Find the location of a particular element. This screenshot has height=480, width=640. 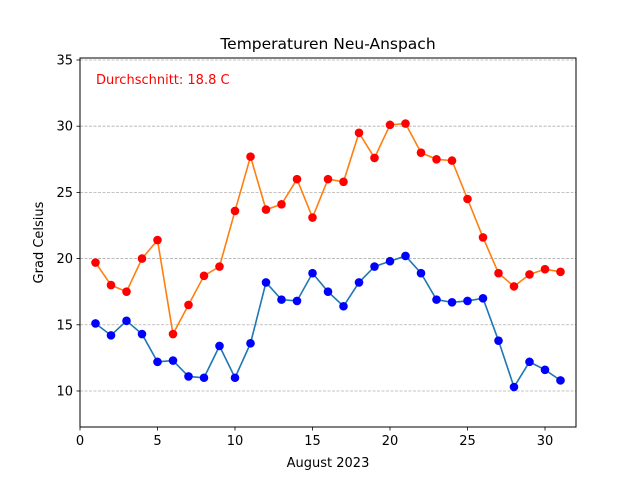

x-tick-label: 5 is located at coordinates (157, 441).